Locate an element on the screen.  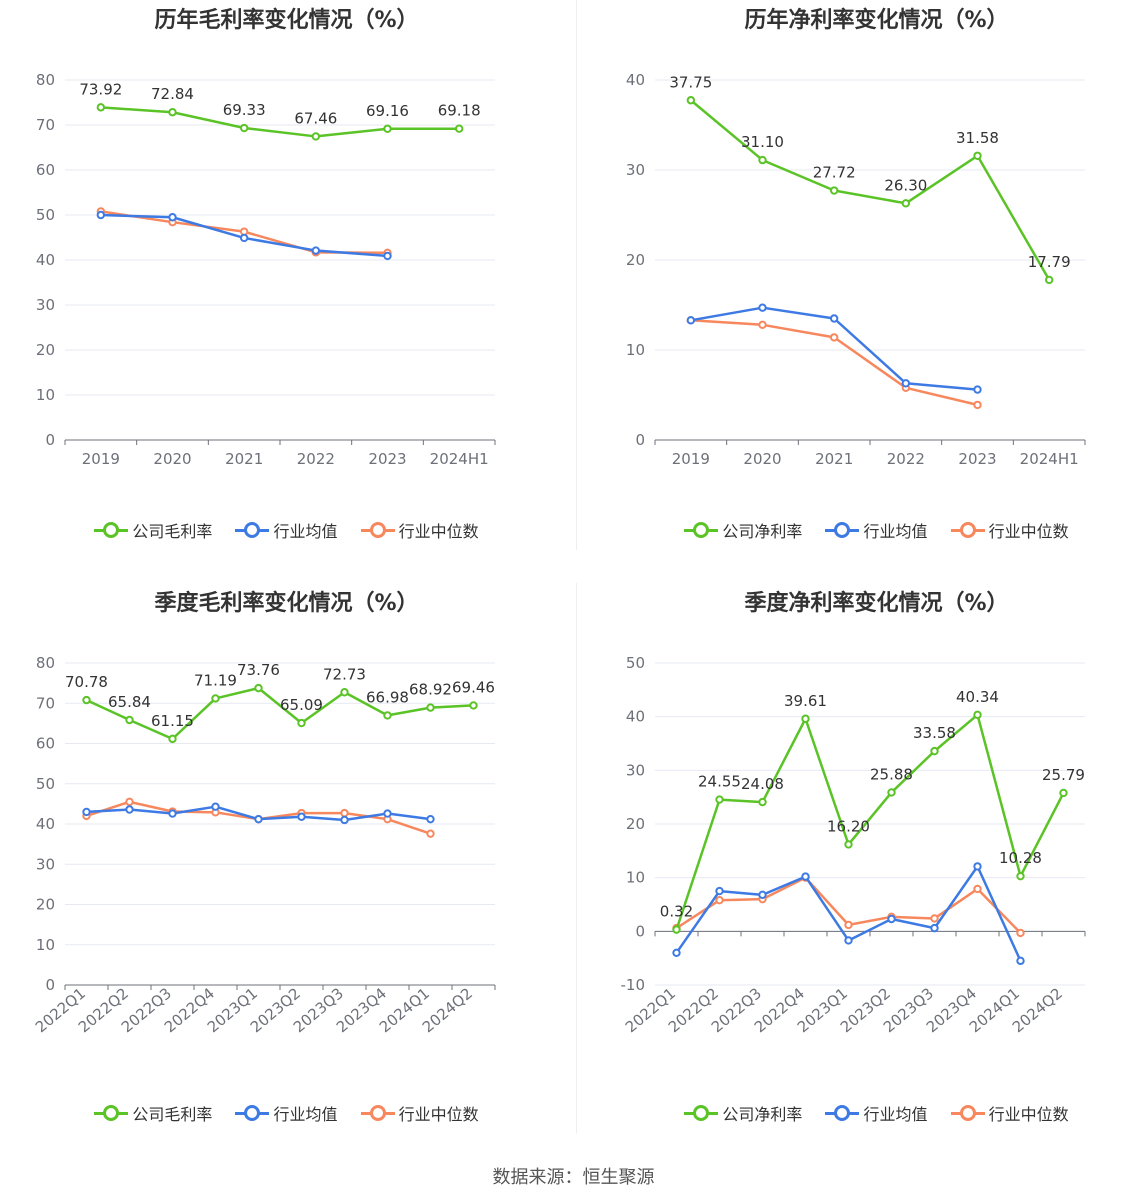
y-tick-label: 10 is located at coordinates (45, 945).